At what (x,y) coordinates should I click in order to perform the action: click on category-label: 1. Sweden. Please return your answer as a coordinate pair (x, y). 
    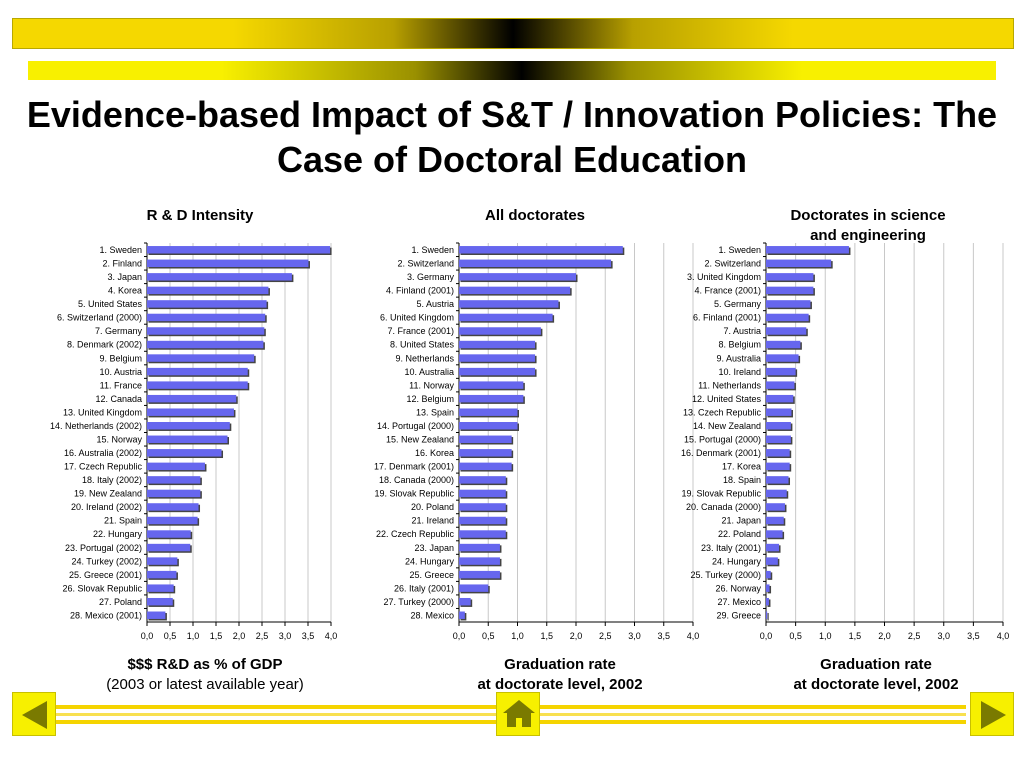
    Looking at the image, I should click on (432, 250).